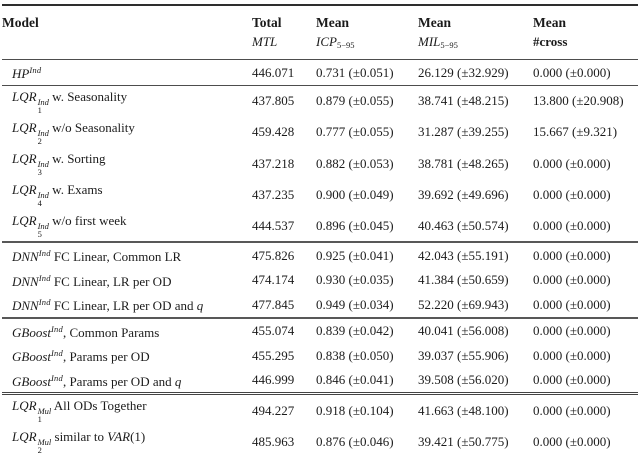 The width and height of the screenshot is (640, 457). I want to click on header-row-2: MTL ICP5−95 MIL5−95 #cross, so click(320, 46).